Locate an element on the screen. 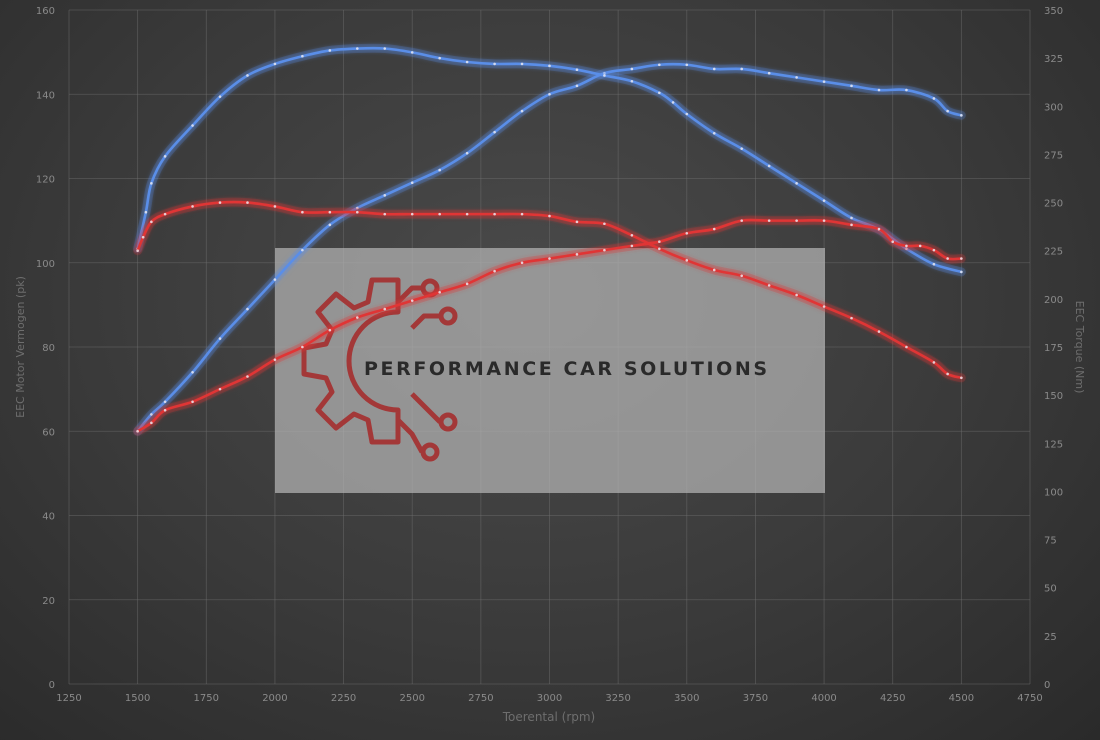 The height and width of the screenshot is (740, 1100). y-left-tick-label: 40 is located at coordinates (48, 517).